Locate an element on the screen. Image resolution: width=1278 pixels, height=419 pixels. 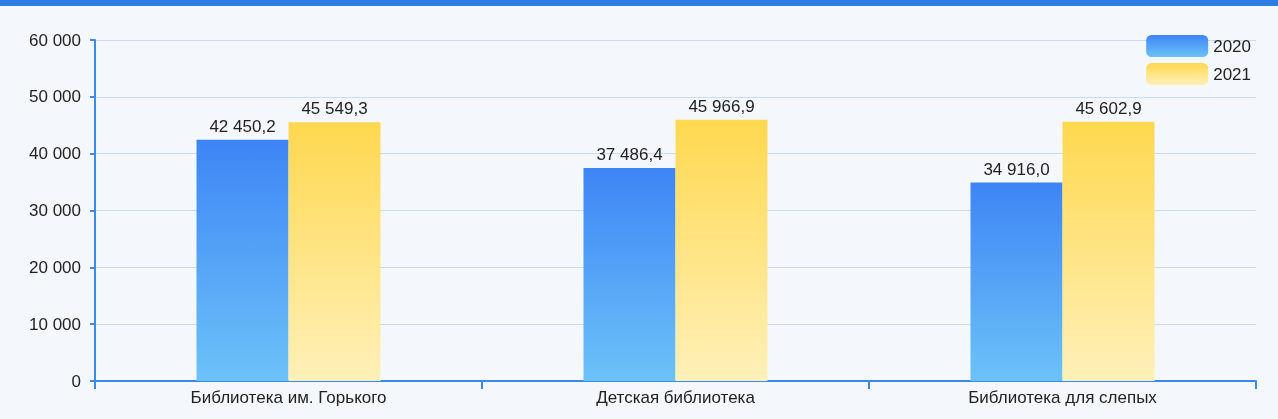
y-tick-label: 60 000 is located at coordinates (55, 40).